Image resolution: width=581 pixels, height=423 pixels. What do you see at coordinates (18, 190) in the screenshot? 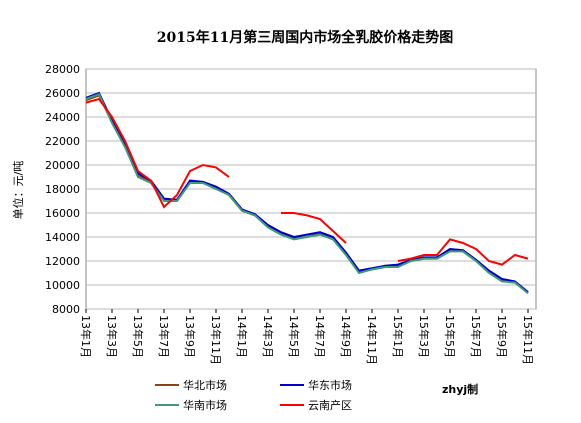
I see `y-axis-label: 单位：元/吨` at bounding box center [18, 190].